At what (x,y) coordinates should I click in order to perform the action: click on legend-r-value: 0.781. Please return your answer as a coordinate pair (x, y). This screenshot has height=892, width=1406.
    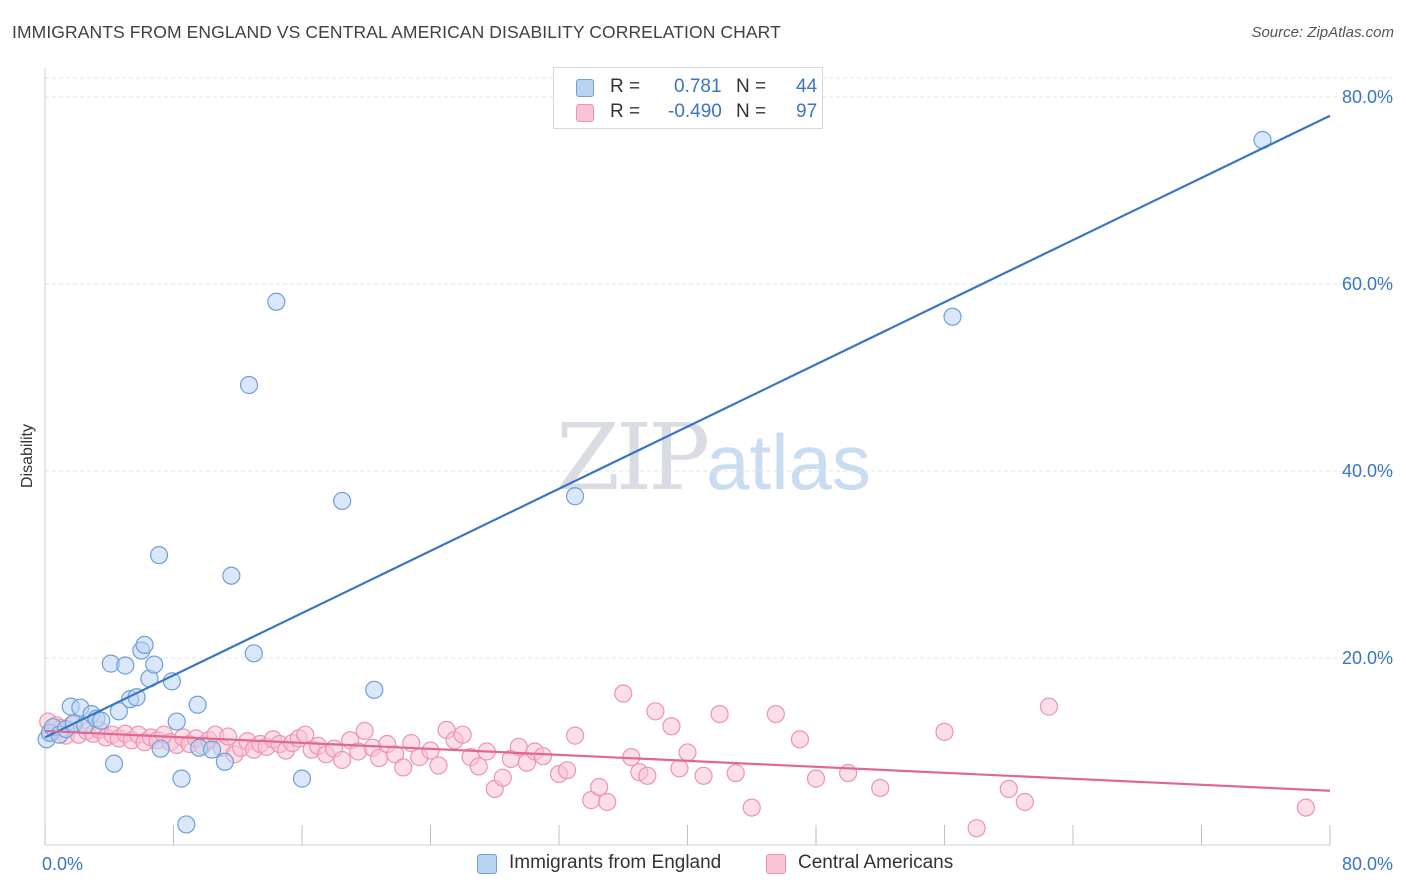
    Looking at the image, I should click on (698, 86).